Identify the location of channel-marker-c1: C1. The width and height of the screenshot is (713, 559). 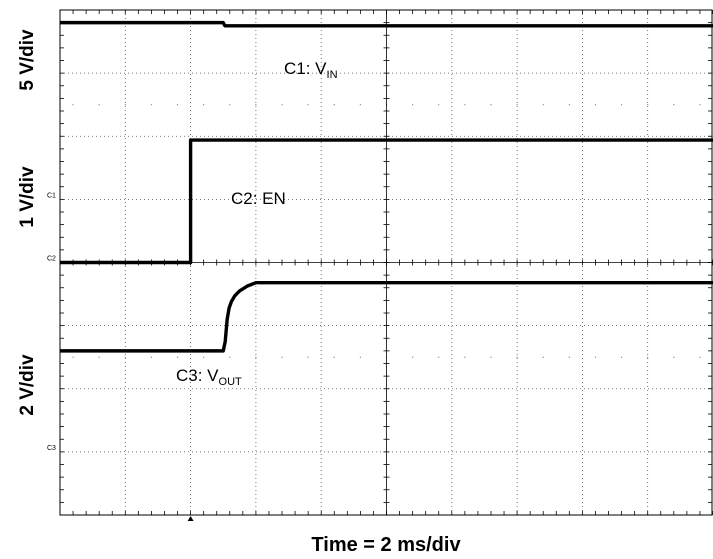
(51, 195).